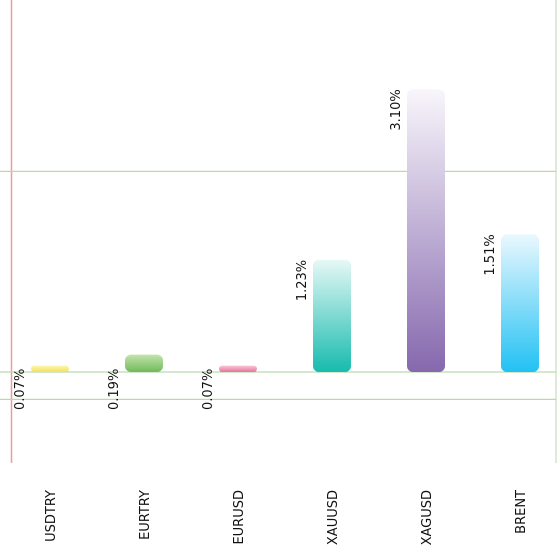 The height and width of the screenshot is (556, 558). I want to click on bar-eurusd, so click(238, 368).